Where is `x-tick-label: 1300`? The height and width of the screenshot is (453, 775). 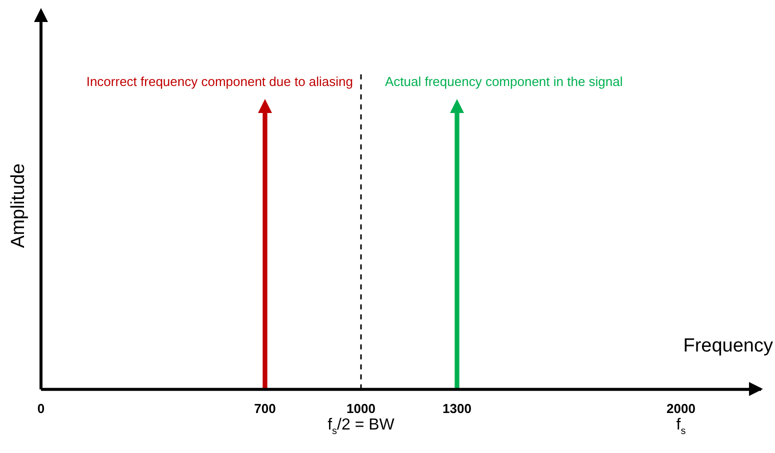
x-tick-label: 1300 is located at coordinates (457, 408).